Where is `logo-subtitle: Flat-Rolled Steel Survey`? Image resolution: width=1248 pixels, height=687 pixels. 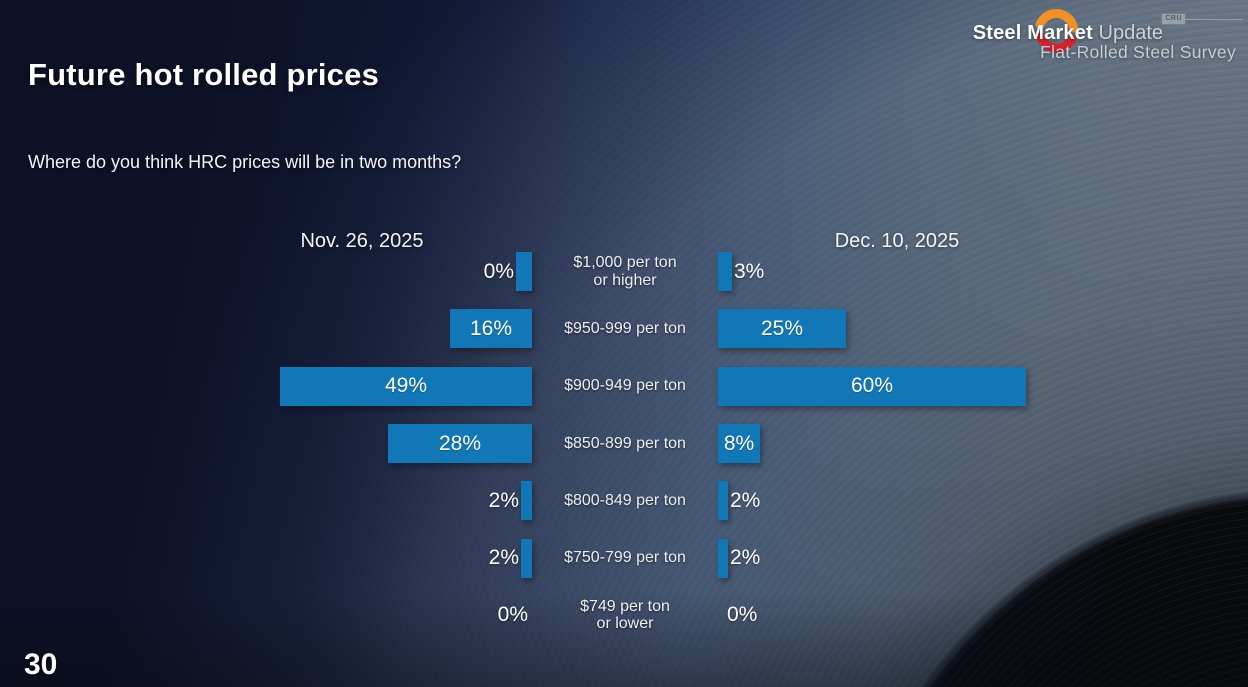
logo-subtitle: Flat-Rolled Steel Survey is located at coordinates (1138, 52).